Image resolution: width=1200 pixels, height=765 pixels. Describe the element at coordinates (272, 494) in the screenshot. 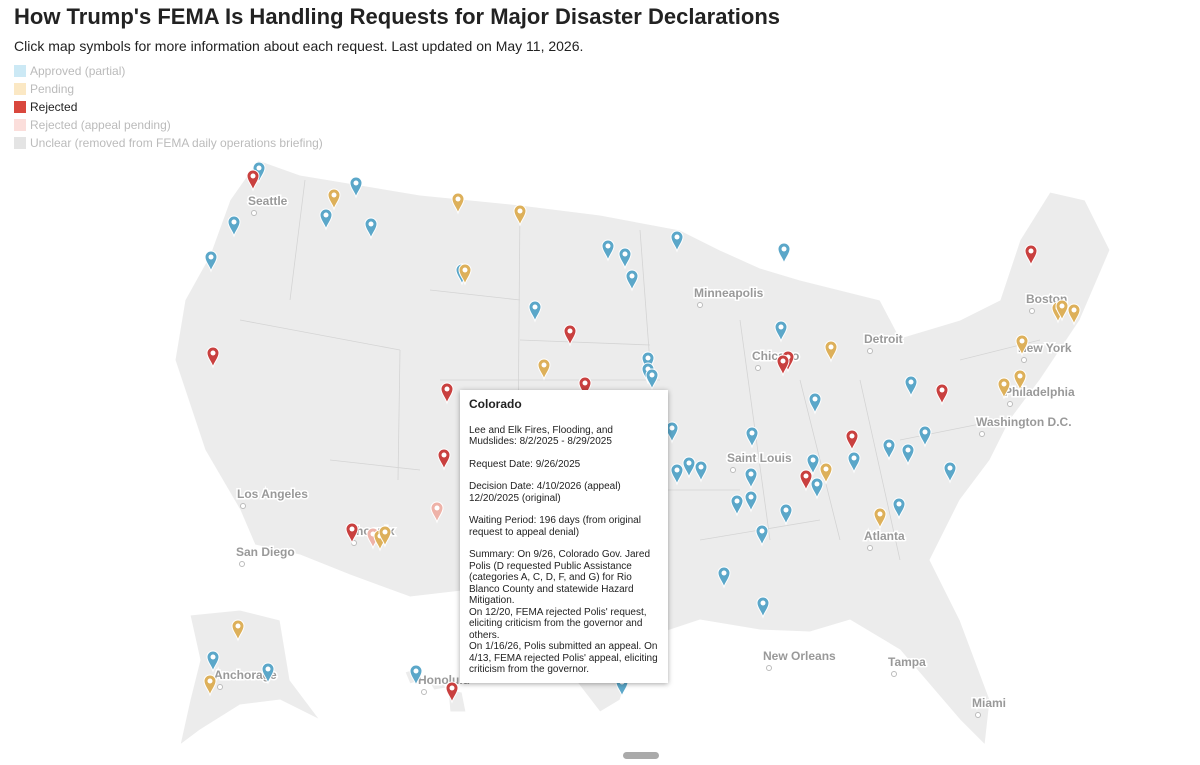

I see `city-label: Los Angeles` at that location.